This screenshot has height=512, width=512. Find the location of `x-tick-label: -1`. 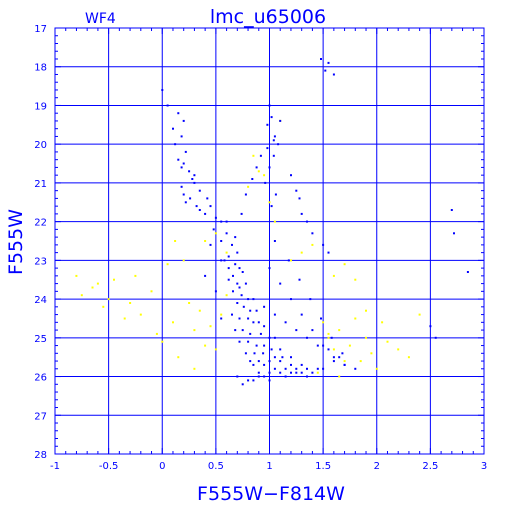

x-tick-label: -1 is located at coordinates (55, 466).